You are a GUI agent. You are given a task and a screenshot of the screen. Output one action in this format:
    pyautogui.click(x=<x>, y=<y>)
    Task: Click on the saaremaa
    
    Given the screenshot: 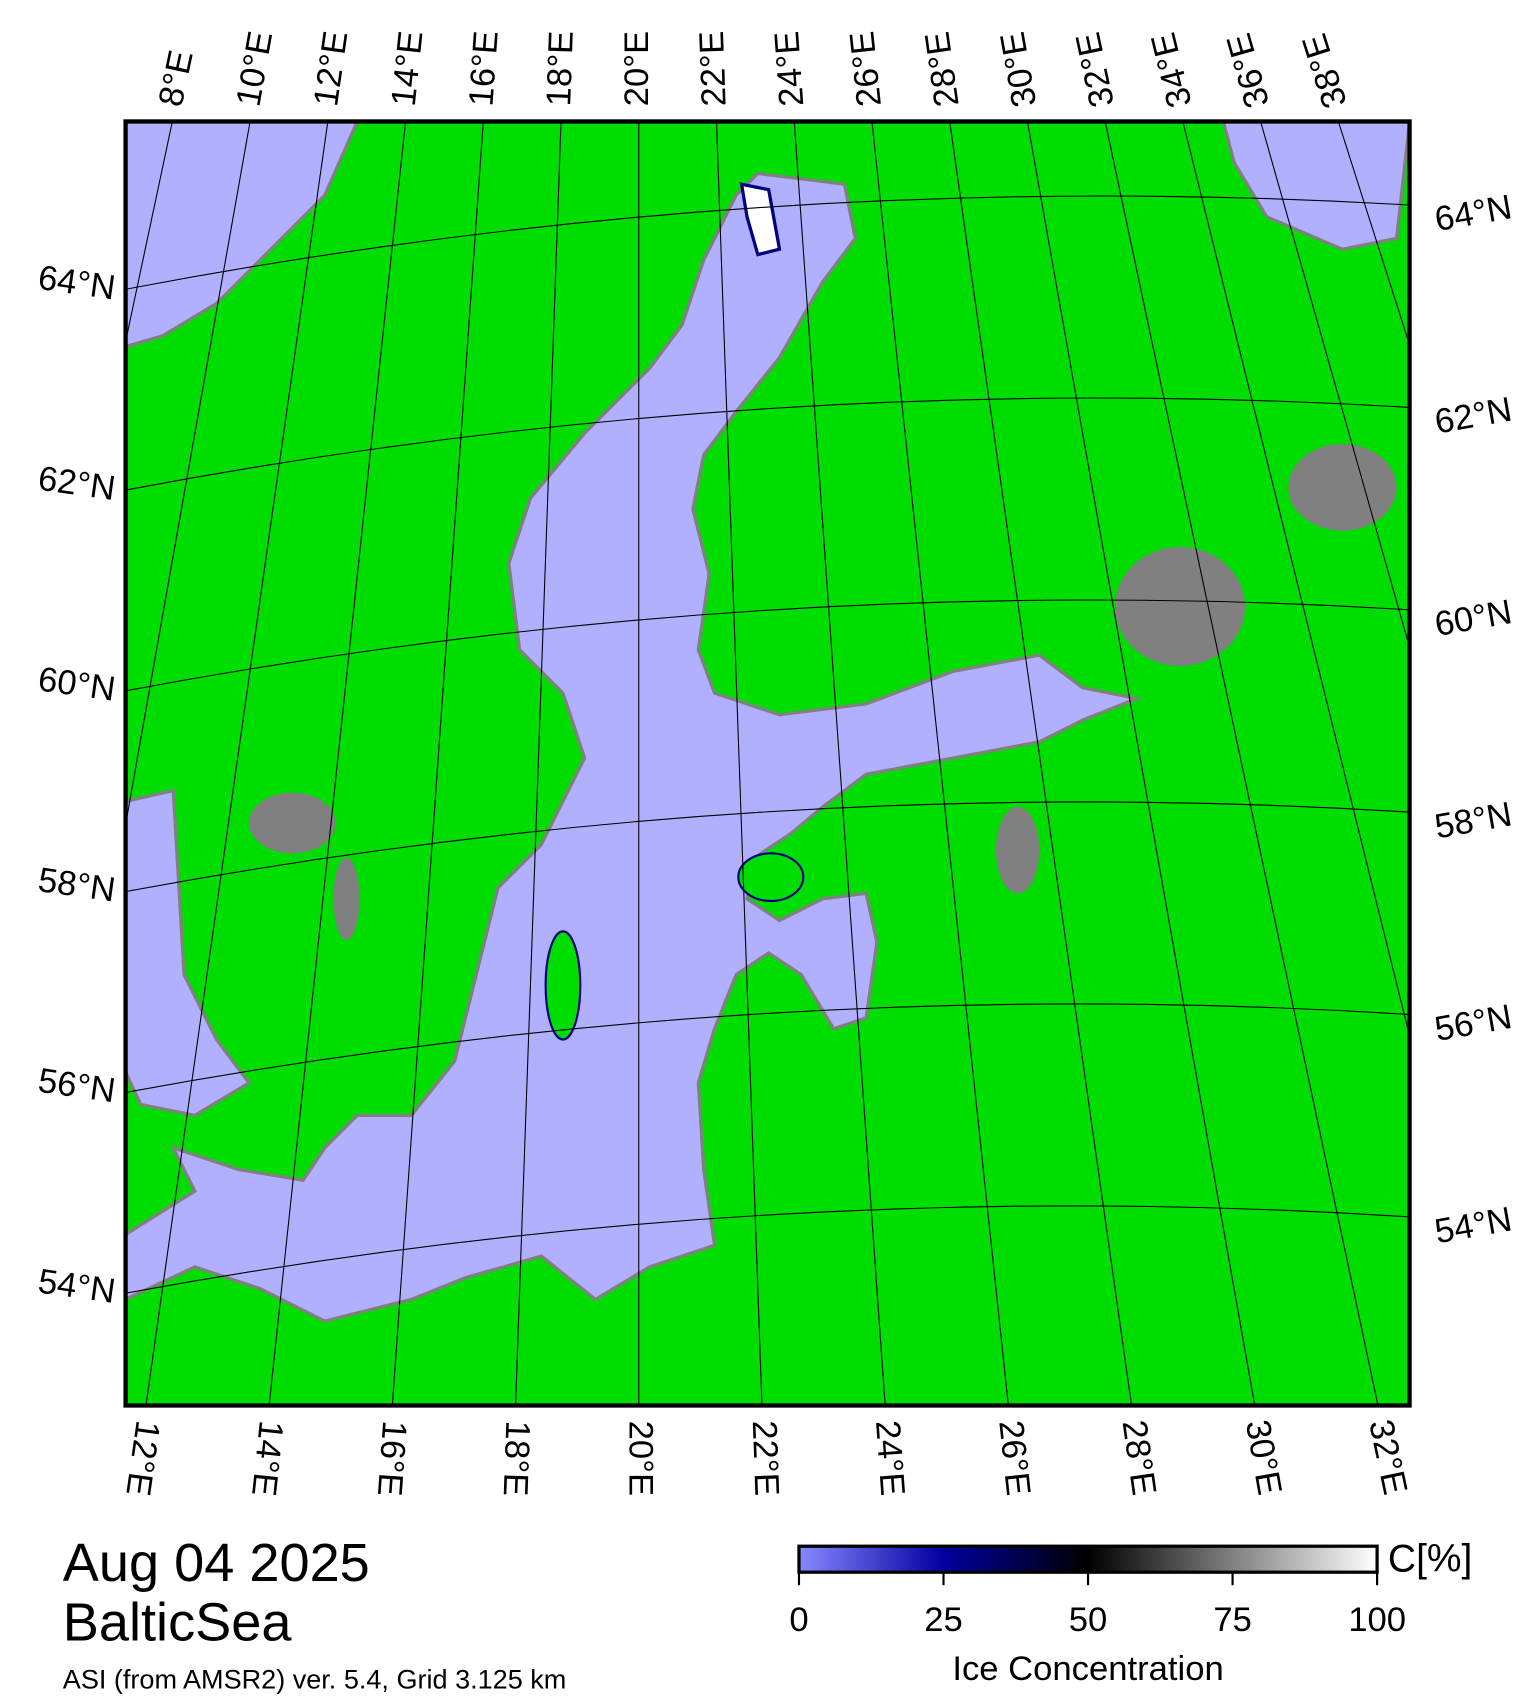 What is the action you would take?
    pyautogui.click(x=771, y=877)
    